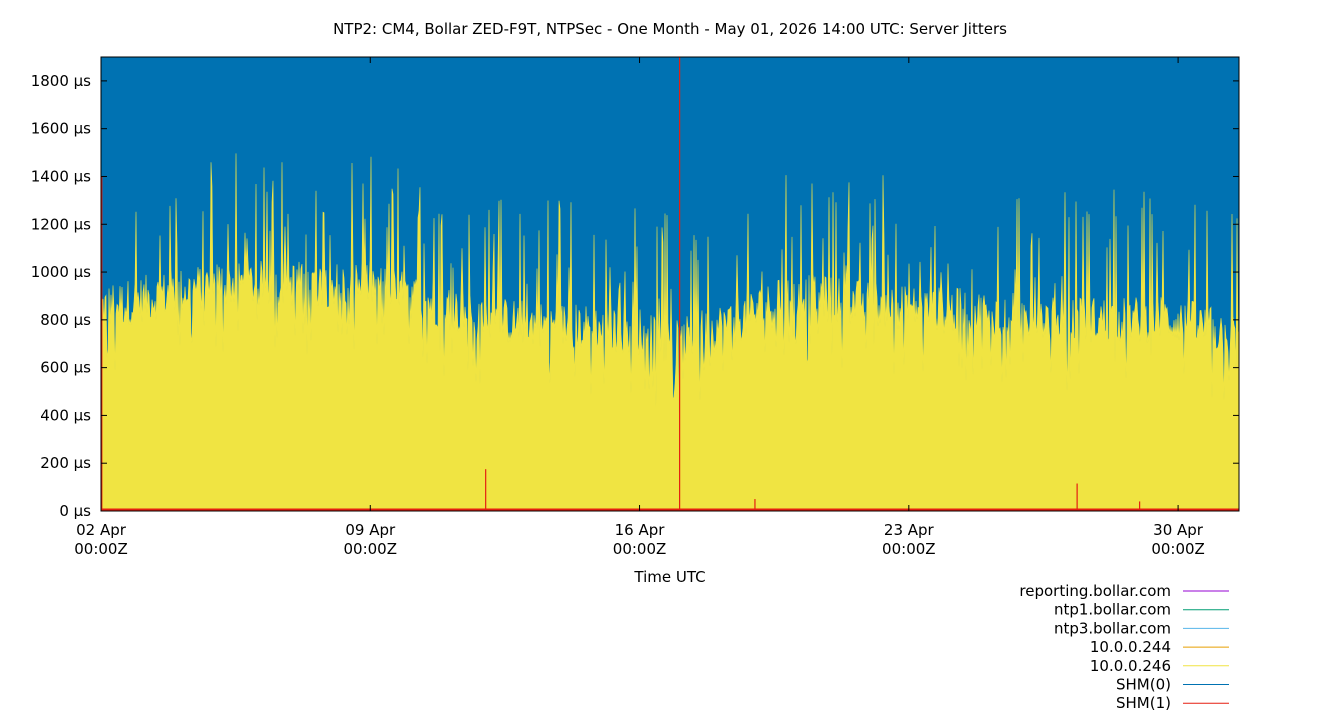 Image resolution: width=1340 pixels, height=720 pixels. Describe the element at coordinates (65, 368) in the screenshot. I see `y-tick-label: 600 µs` at that location.